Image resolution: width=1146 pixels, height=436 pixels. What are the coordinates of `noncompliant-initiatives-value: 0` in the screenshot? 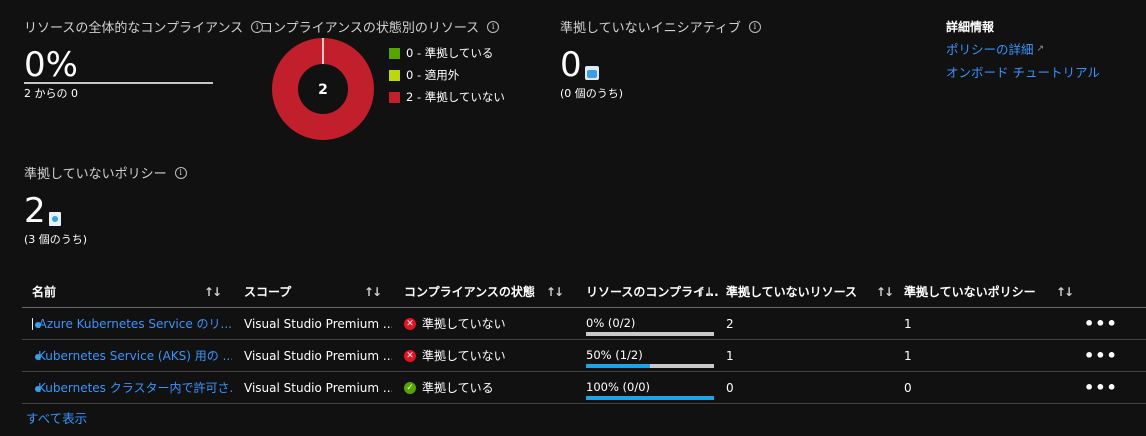 It's located at (571, 65).